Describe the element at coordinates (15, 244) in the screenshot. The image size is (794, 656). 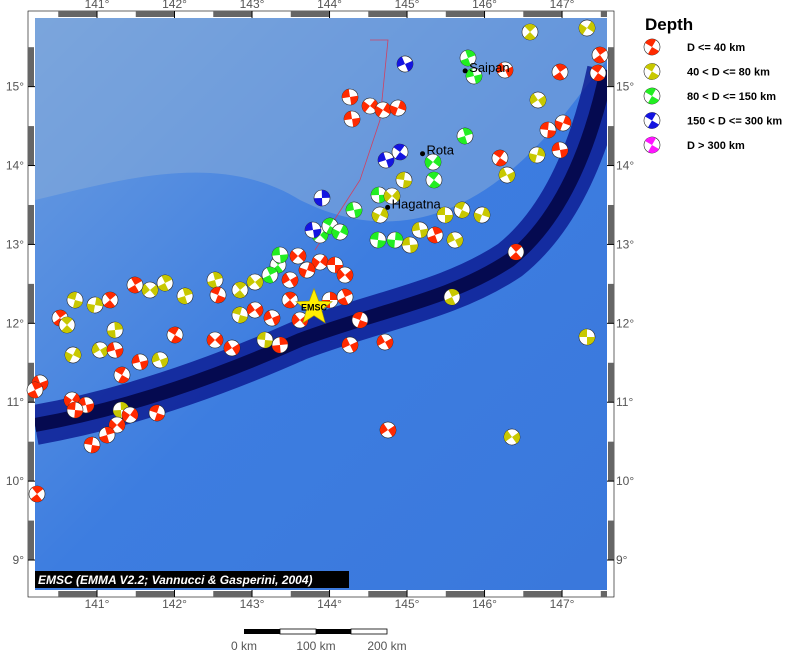
I see `y-tick-label: 13°` at that location.